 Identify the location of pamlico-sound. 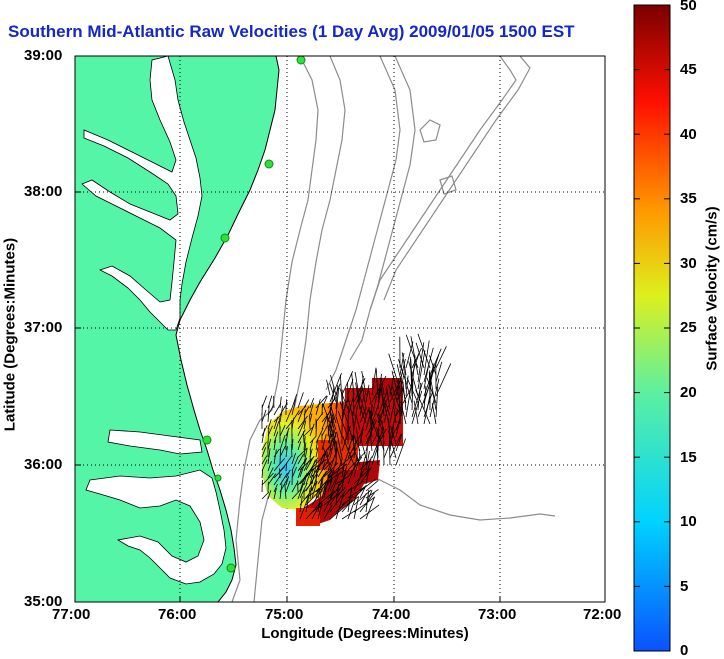
(156, 527).